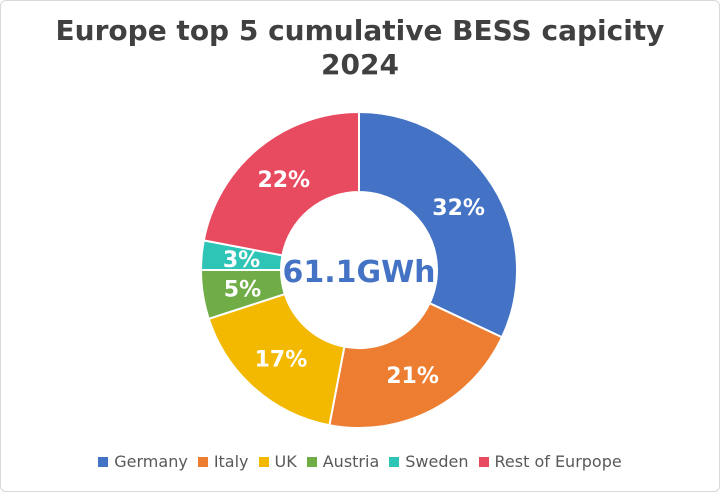 This screenshot has width=720, height=492. I want to click on legend-item-austria: Austria, so click(343, 461).